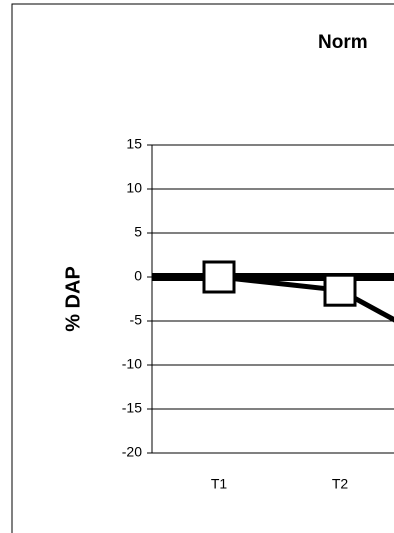  What do you see at coordinates (132, 364) in the screenshot?
I see `y-tick-label: -10` at bounding box center [132, 364].